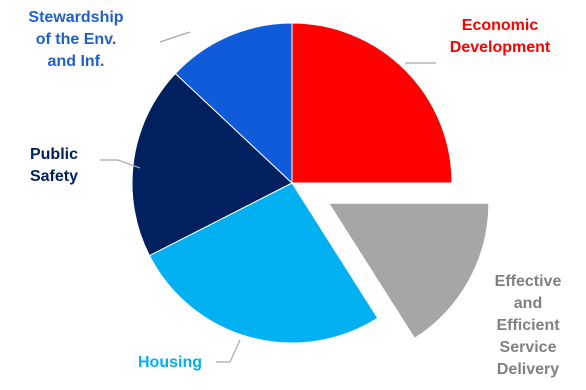 The height and width of the screenshot is (390, 586). Describe the element at coordinates (120, 164) in the screenshot. I see `leader-line-public-safety` at that location.